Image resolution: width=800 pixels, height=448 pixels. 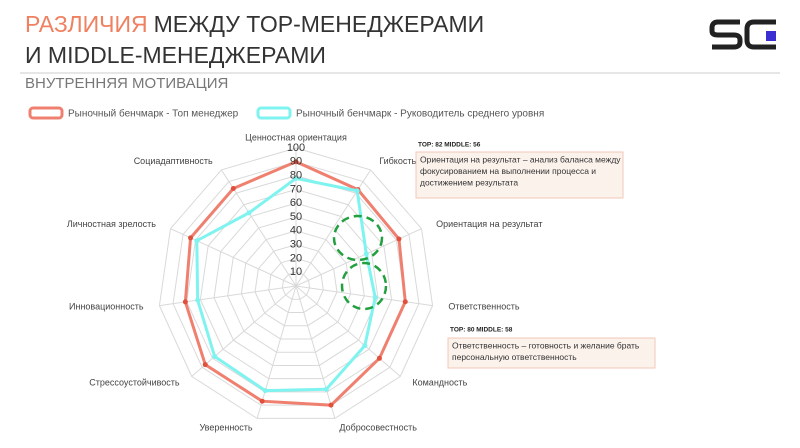 I want to click on annotation-label: TOP: 82 MIDDLE: 56, so click(x=449, y=145).